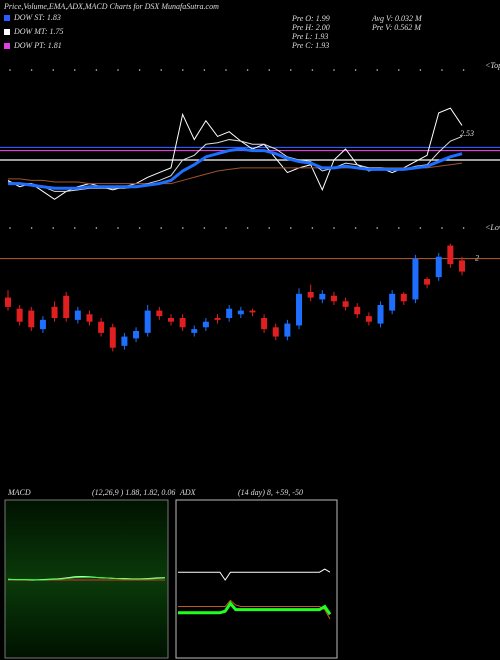  What do you see at coordinates (37, 17) in the screenshot?
I see `legend-label: DOW ST: 1.83` at bounding box center [37, 17].